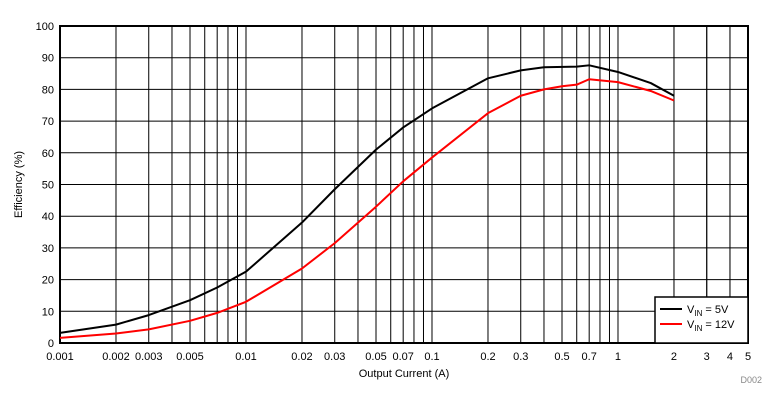 The width and height of the screenshot is (779, 410). Describe the element at coordinates (431, 357) in the screenshot. I see `x-tick-label: 0.1` at that location.